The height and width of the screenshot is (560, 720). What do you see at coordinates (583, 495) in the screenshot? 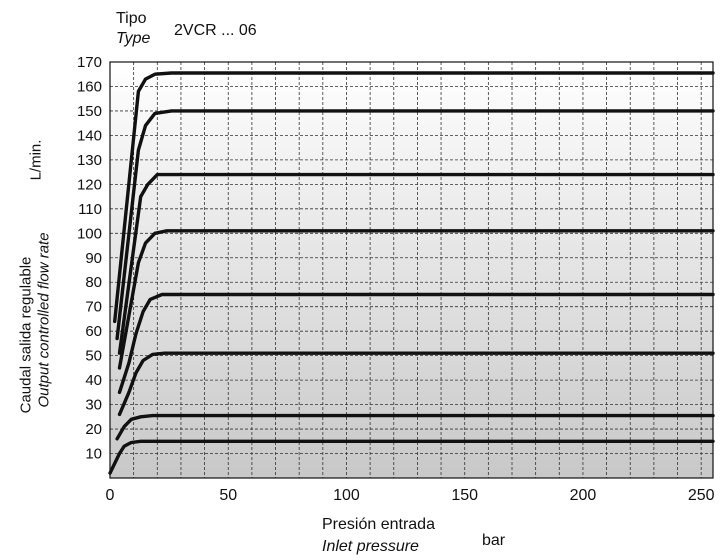
I see `x-tick-label: 200` at bounding box center [583, 495].